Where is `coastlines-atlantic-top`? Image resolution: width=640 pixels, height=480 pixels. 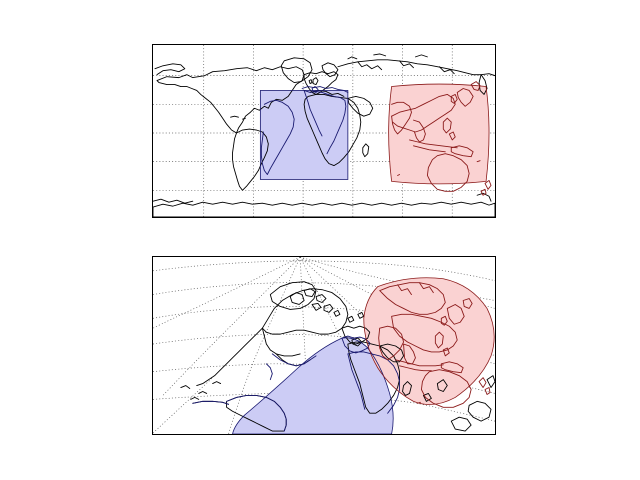
coastlines-atlantic-top is located at coordinates (304, 130).